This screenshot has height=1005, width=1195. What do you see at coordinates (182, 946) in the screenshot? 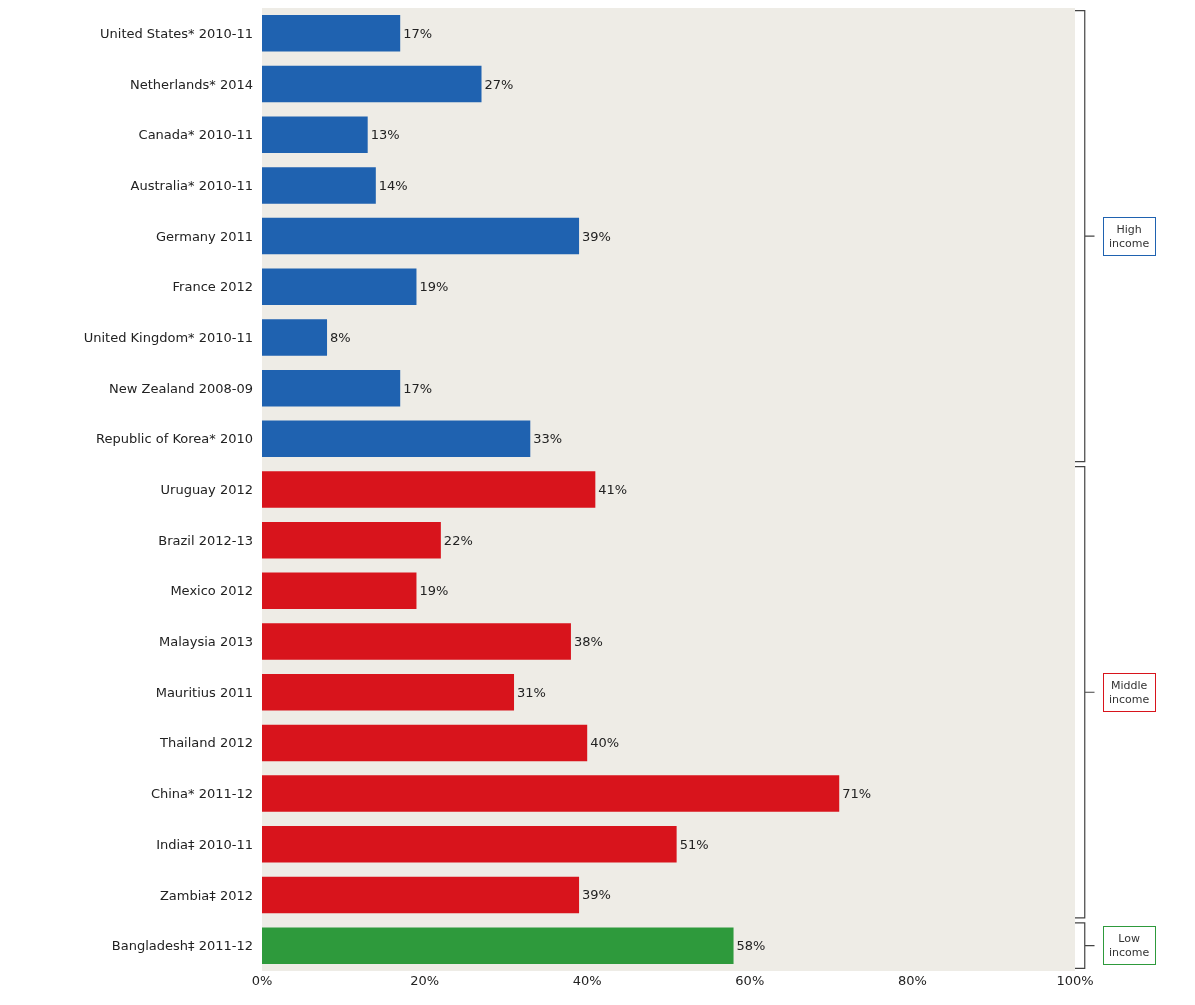
I see `y-tick-label: Bangladesh‡ 2011-12` at bounding box center [182, 946].